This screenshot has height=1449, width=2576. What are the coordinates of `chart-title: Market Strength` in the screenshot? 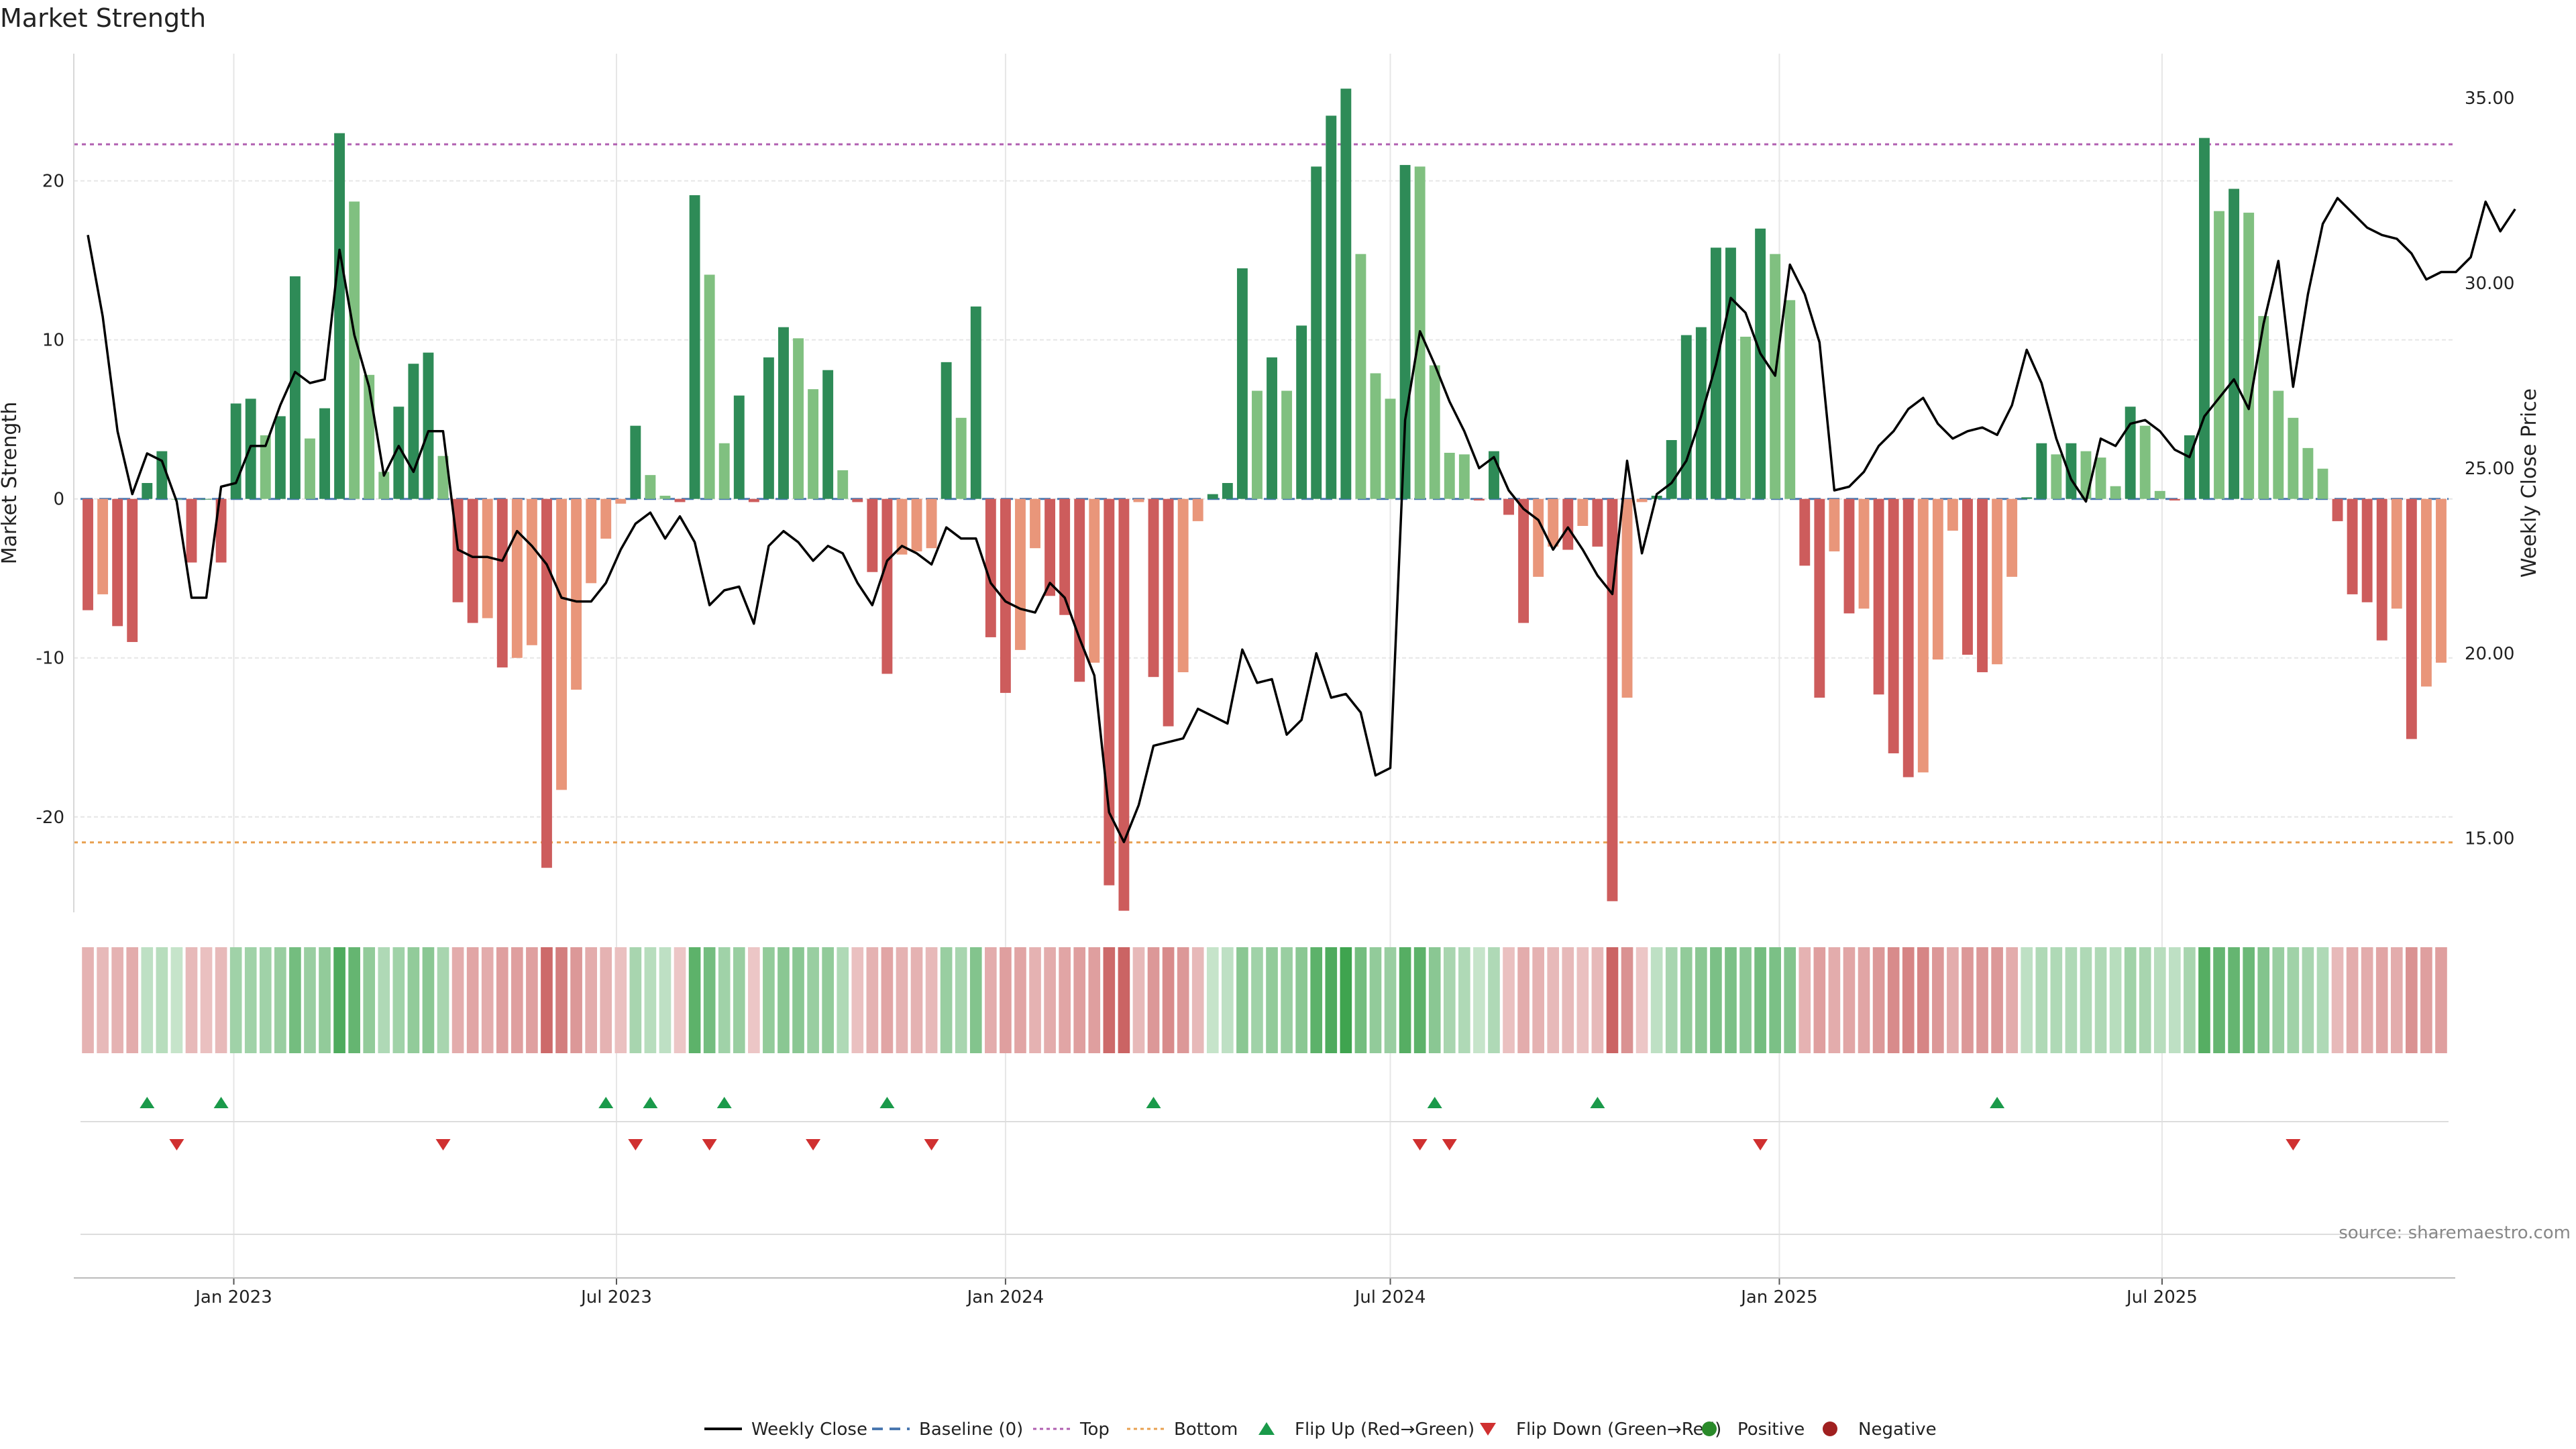 It's located at (103, 18).